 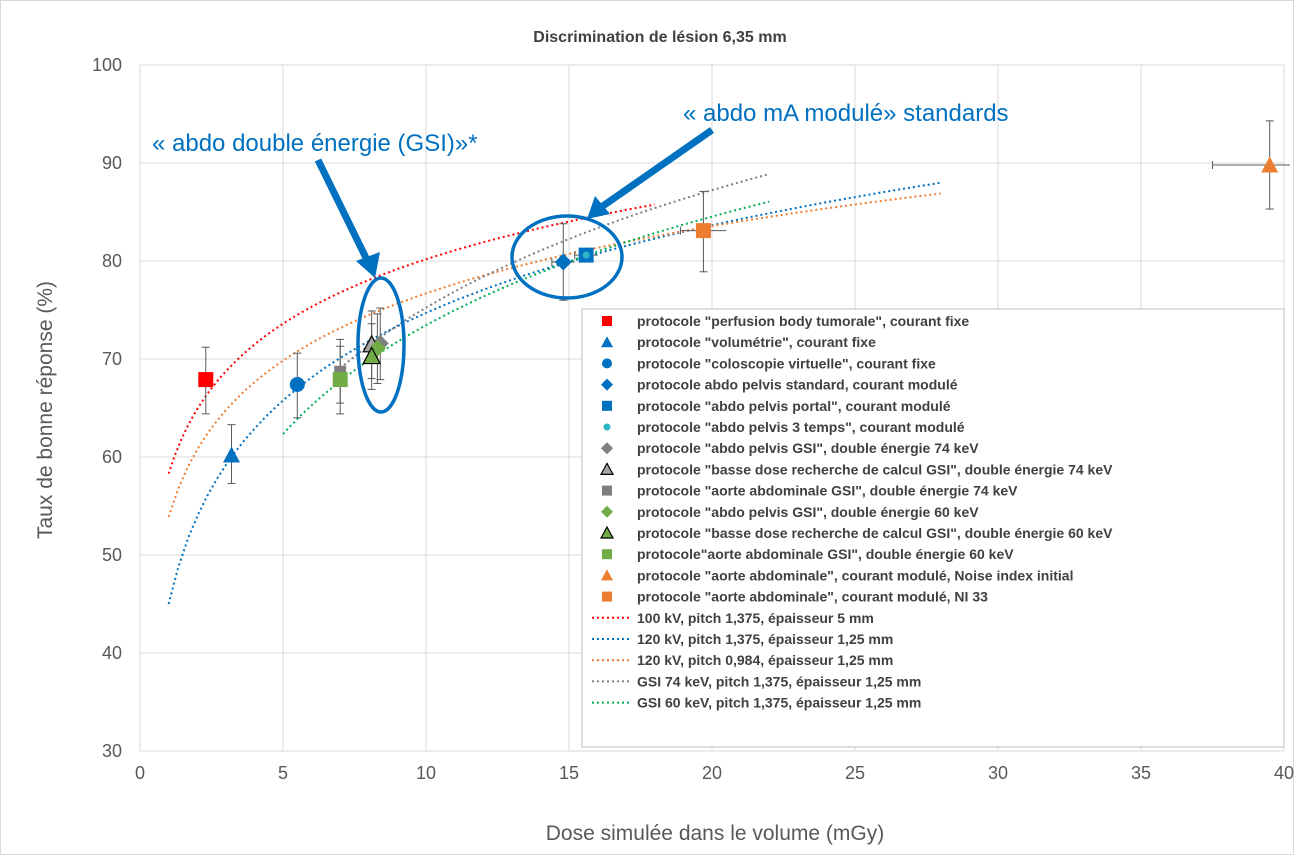 I want to click on x-tick-label: 0, so click(x=140, y=773).